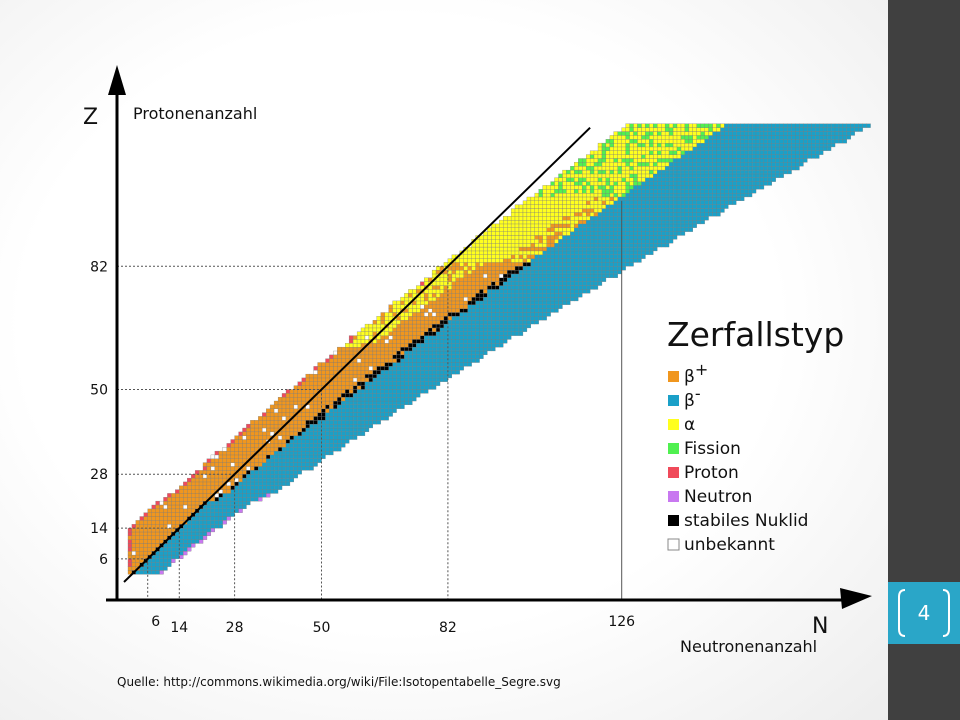 The width and height of the screenshot is (960, 720). Describe the element at coordinates (621, 622) in the screenshot. I see `x-tick-label: 126` at that location.